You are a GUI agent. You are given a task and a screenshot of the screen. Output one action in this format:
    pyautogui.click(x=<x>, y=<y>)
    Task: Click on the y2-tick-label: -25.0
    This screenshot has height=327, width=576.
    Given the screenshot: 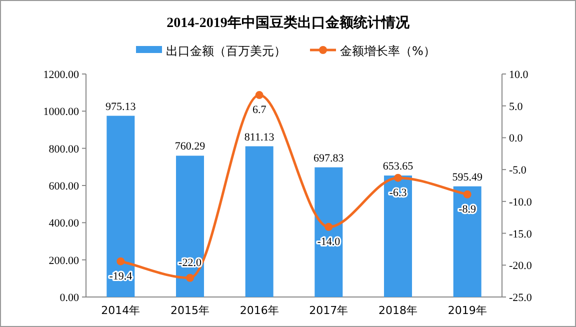 What is the action you would take?
    pyautogui.click(x=520, y=298)
    